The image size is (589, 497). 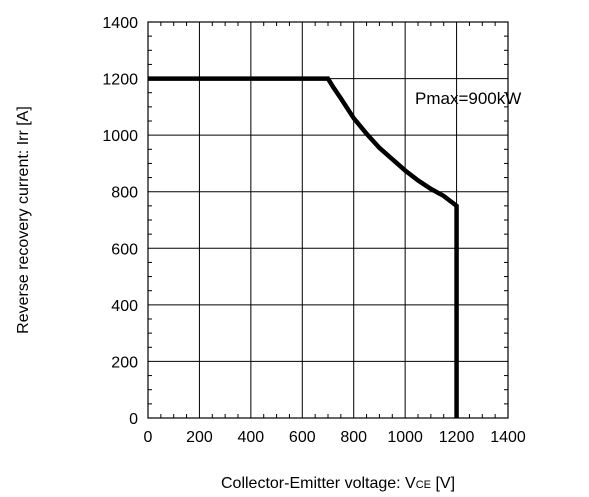 What do you see at coordinates (335, 437) in the screenshot?
I see `x-tick-labels: 0 200 400 600 800 1000 1200 1400` at bounding box center [335, 437].